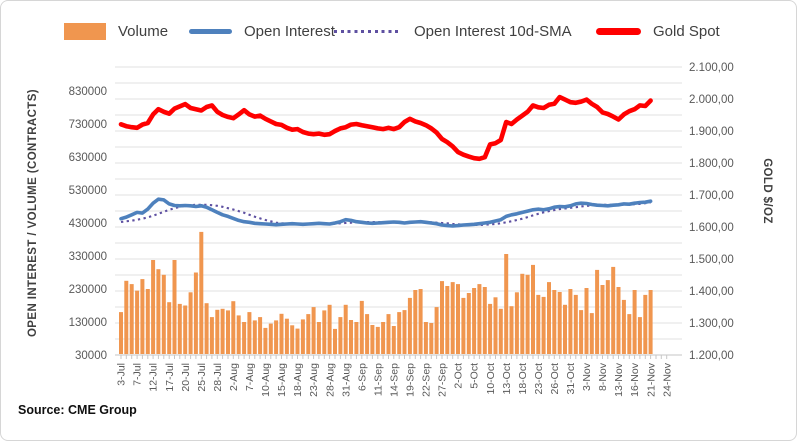 The width and height of the screenshot is (797, 441). What do you see at coordinates (170, 377) in the screenshot?
I see `svg-text: 17-Jul` at bounding box center [170, 377].